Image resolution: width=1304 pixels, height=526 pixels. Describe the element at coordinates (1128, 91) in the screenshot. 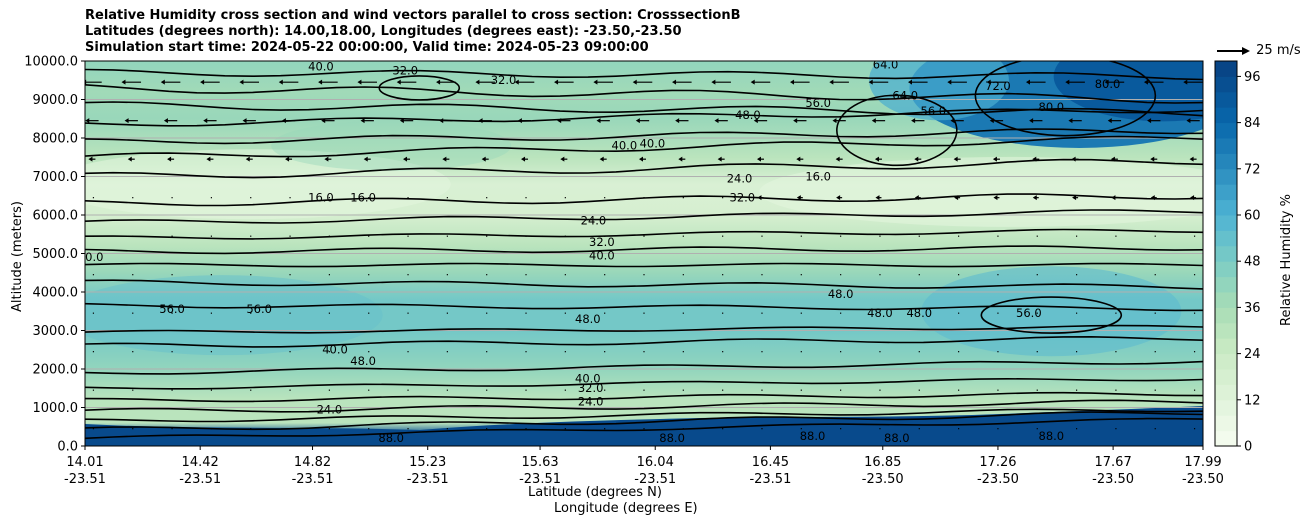

I see `moist-upper-corner` at that location.